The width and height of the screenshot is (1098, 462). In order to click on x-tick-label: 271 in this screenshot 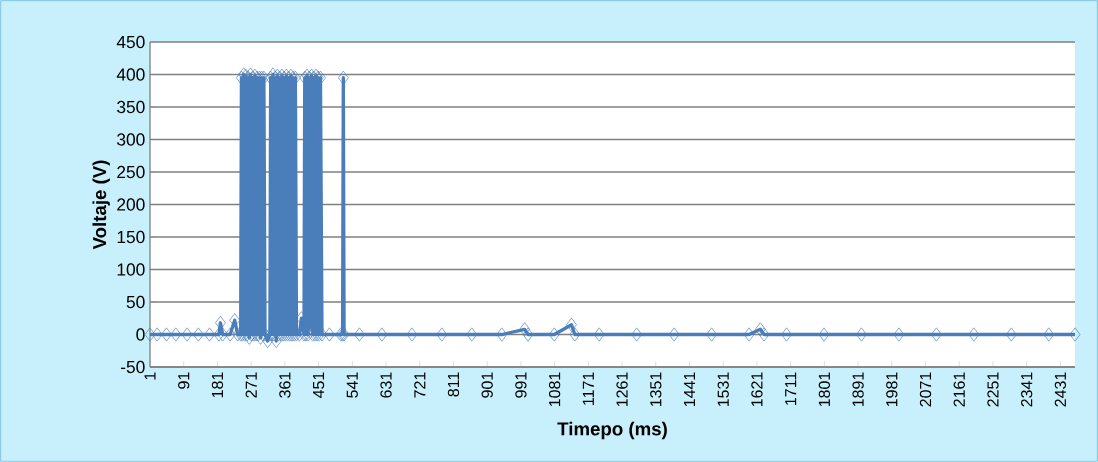, I will do `click(251, 385)`.